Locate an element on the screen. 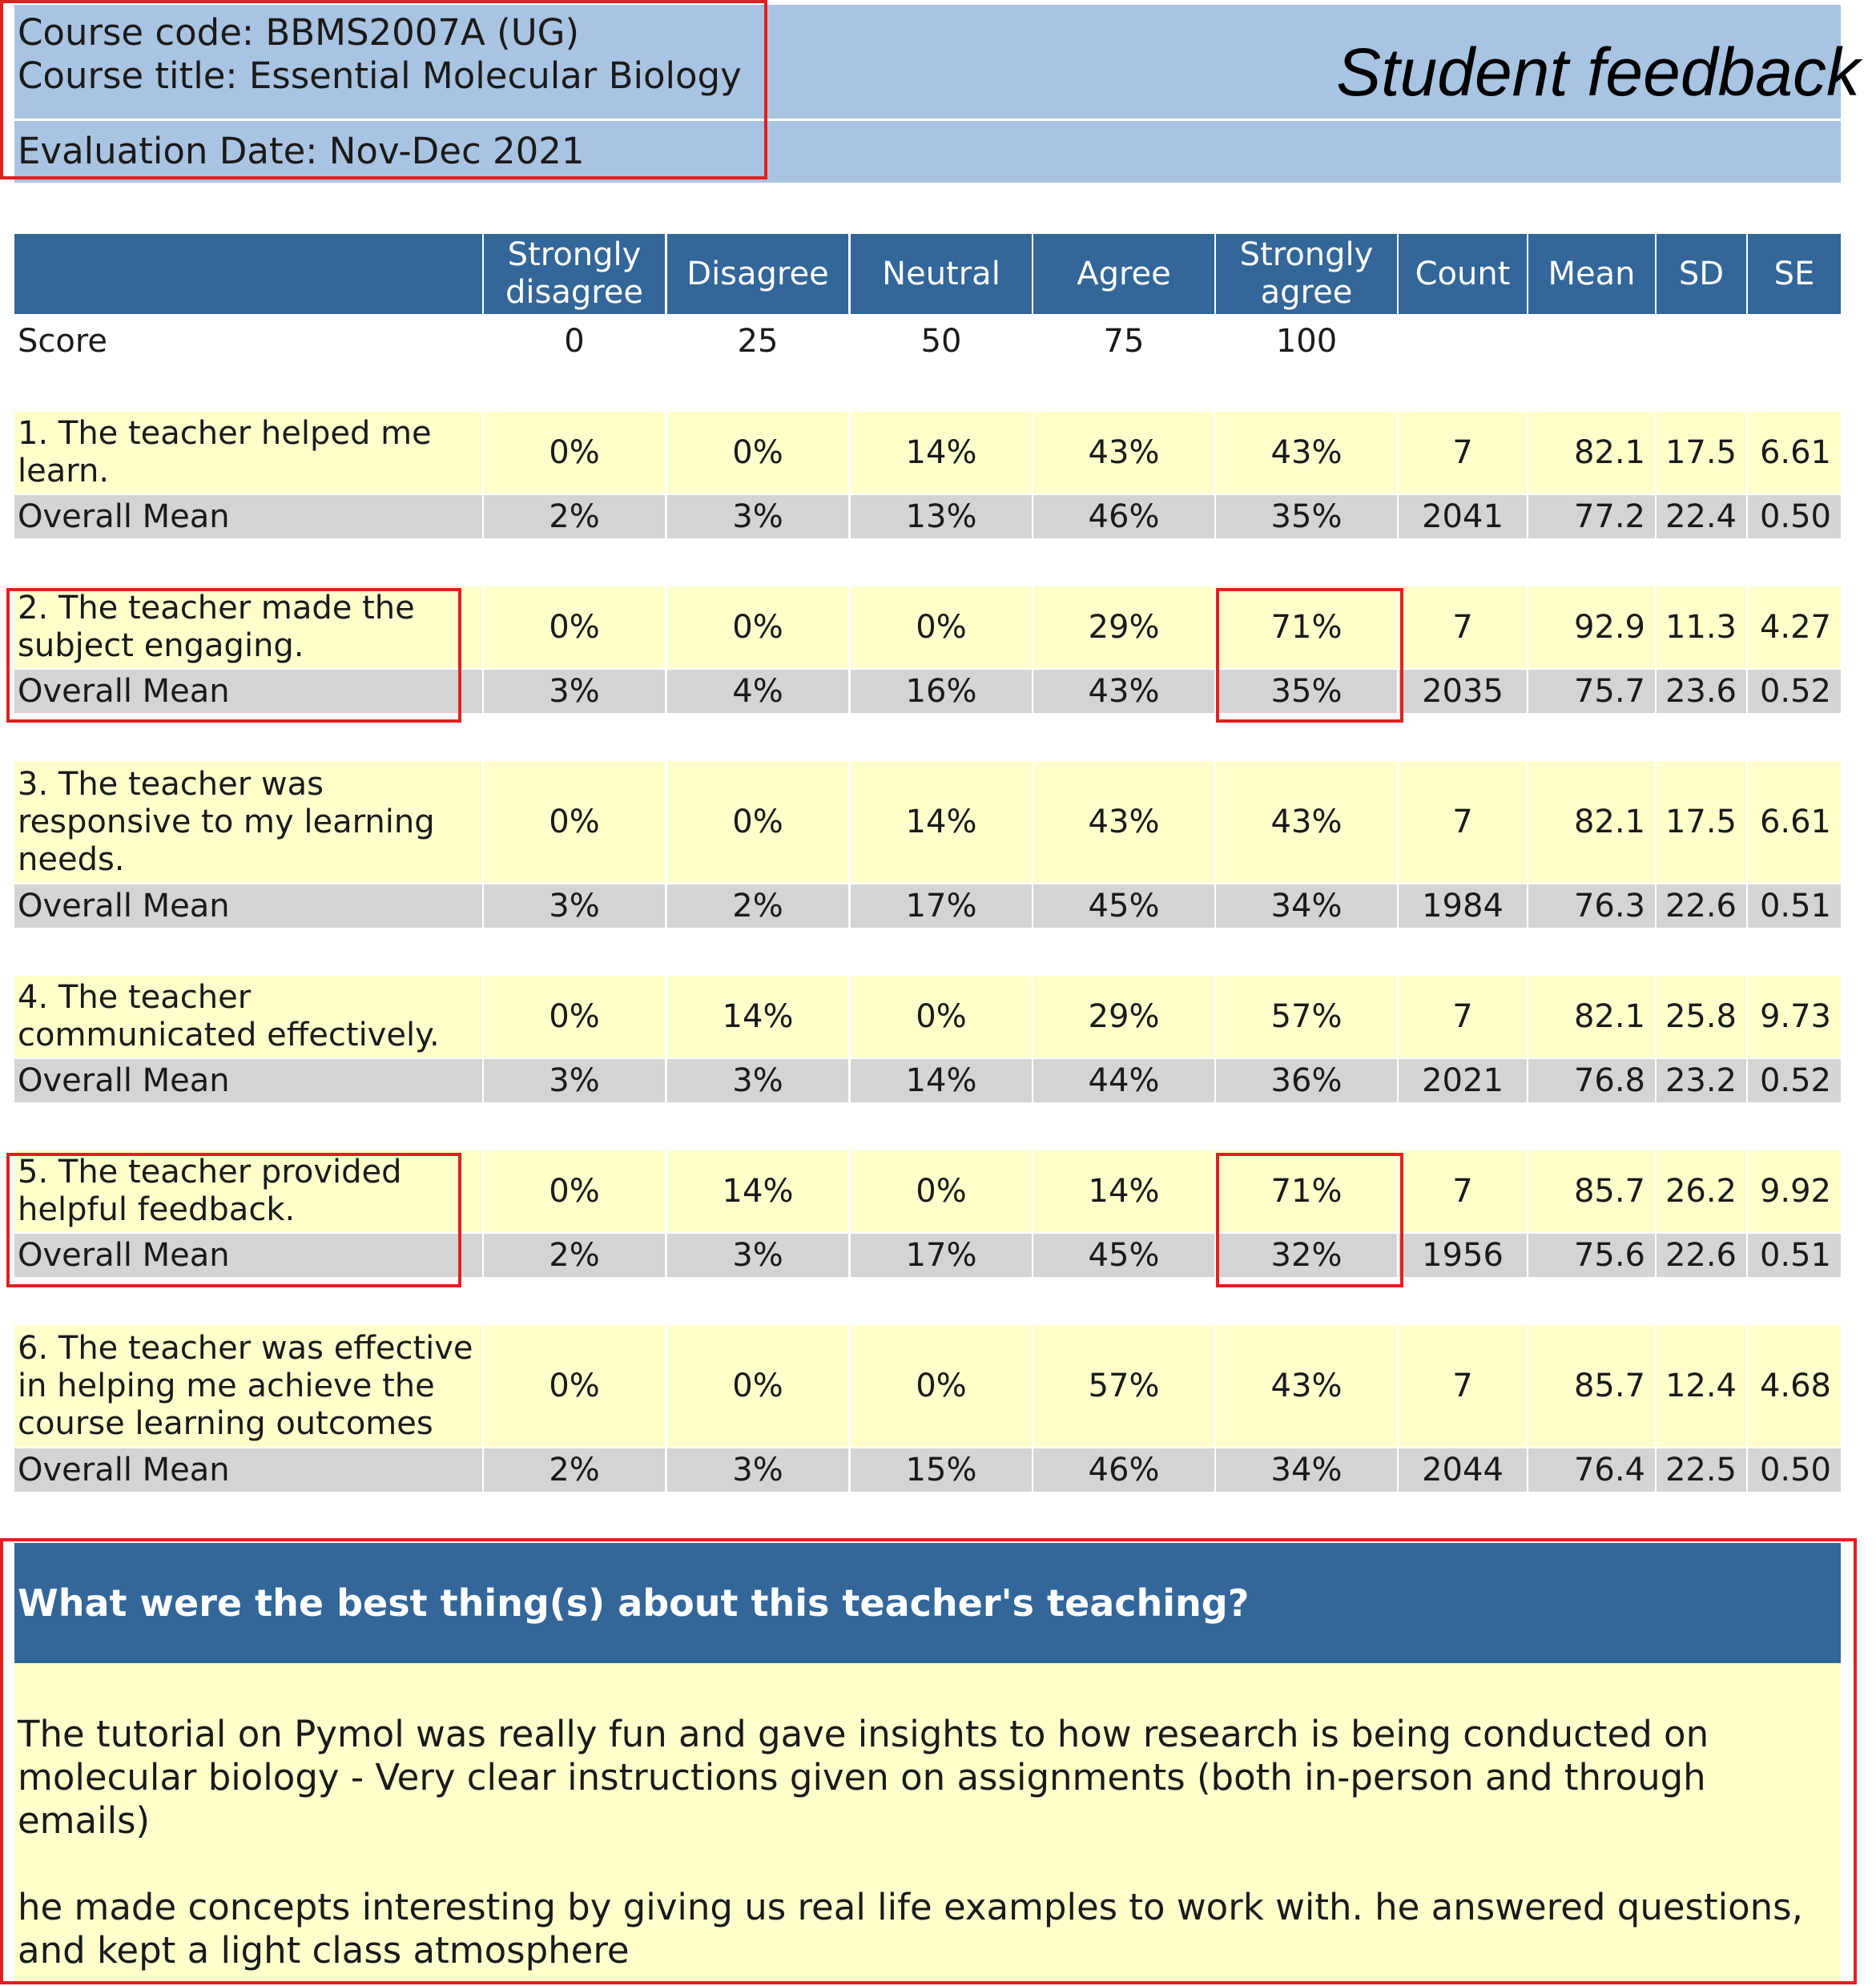  question-label: 1. The teacher helped me learn. is located at coordinates (248, 452).